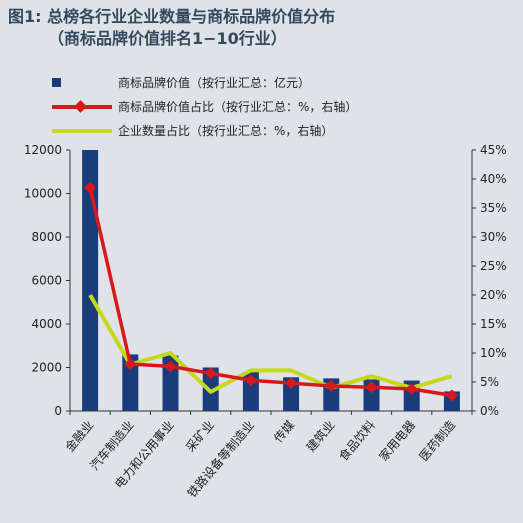 This screenshot has height=523, width=523. Describe the element at coordinates (493, 266) in the screenshot. I see `right-tick-label: 25%` at that location.